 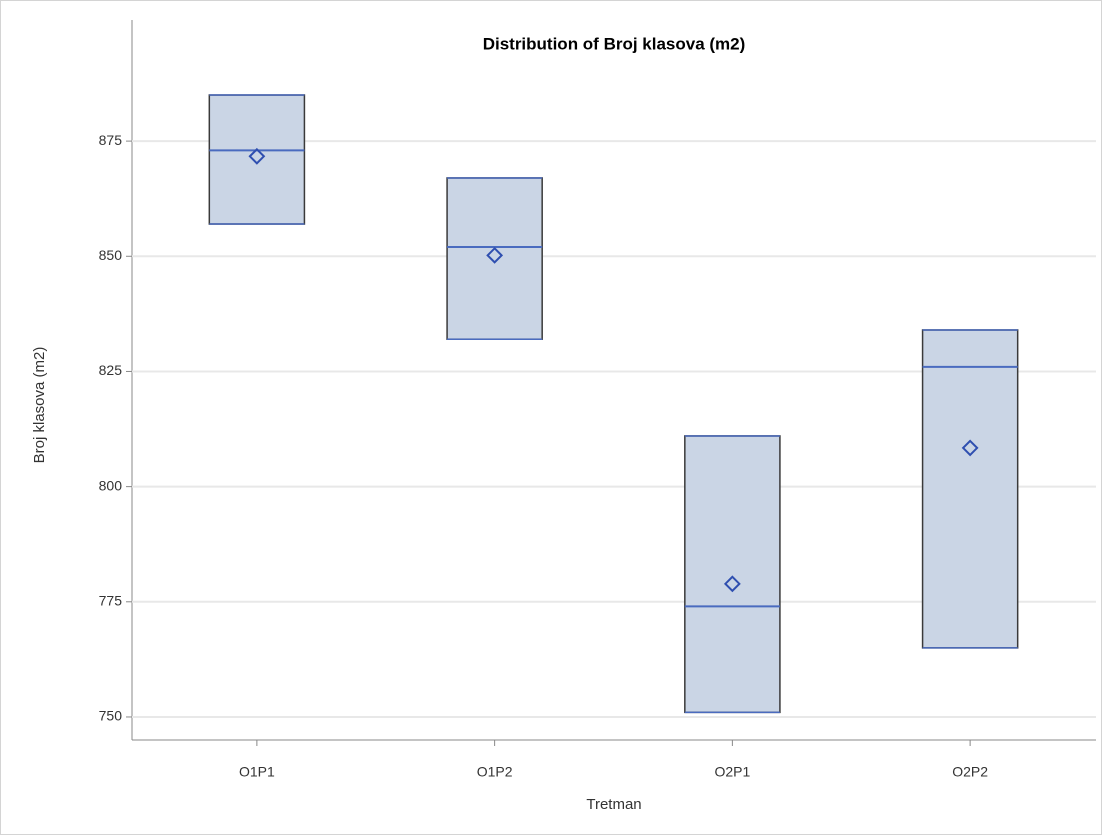 What do you see at coordinates (39, 405) in the screenshot?
I see `y-axis-label: Broj klasova (m2)` at bounding box center [39, 405].